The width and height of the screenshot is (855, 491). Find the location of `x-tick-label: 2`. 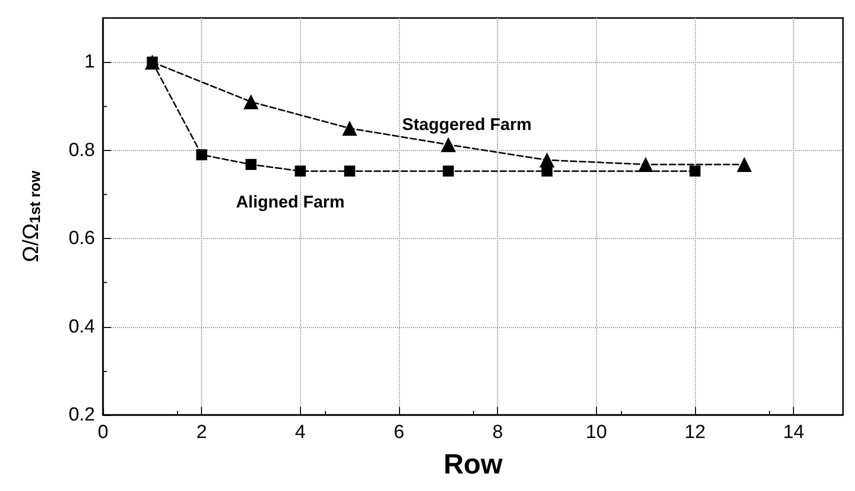

x-tick-label: 2 is located at coordinates (201, 432).